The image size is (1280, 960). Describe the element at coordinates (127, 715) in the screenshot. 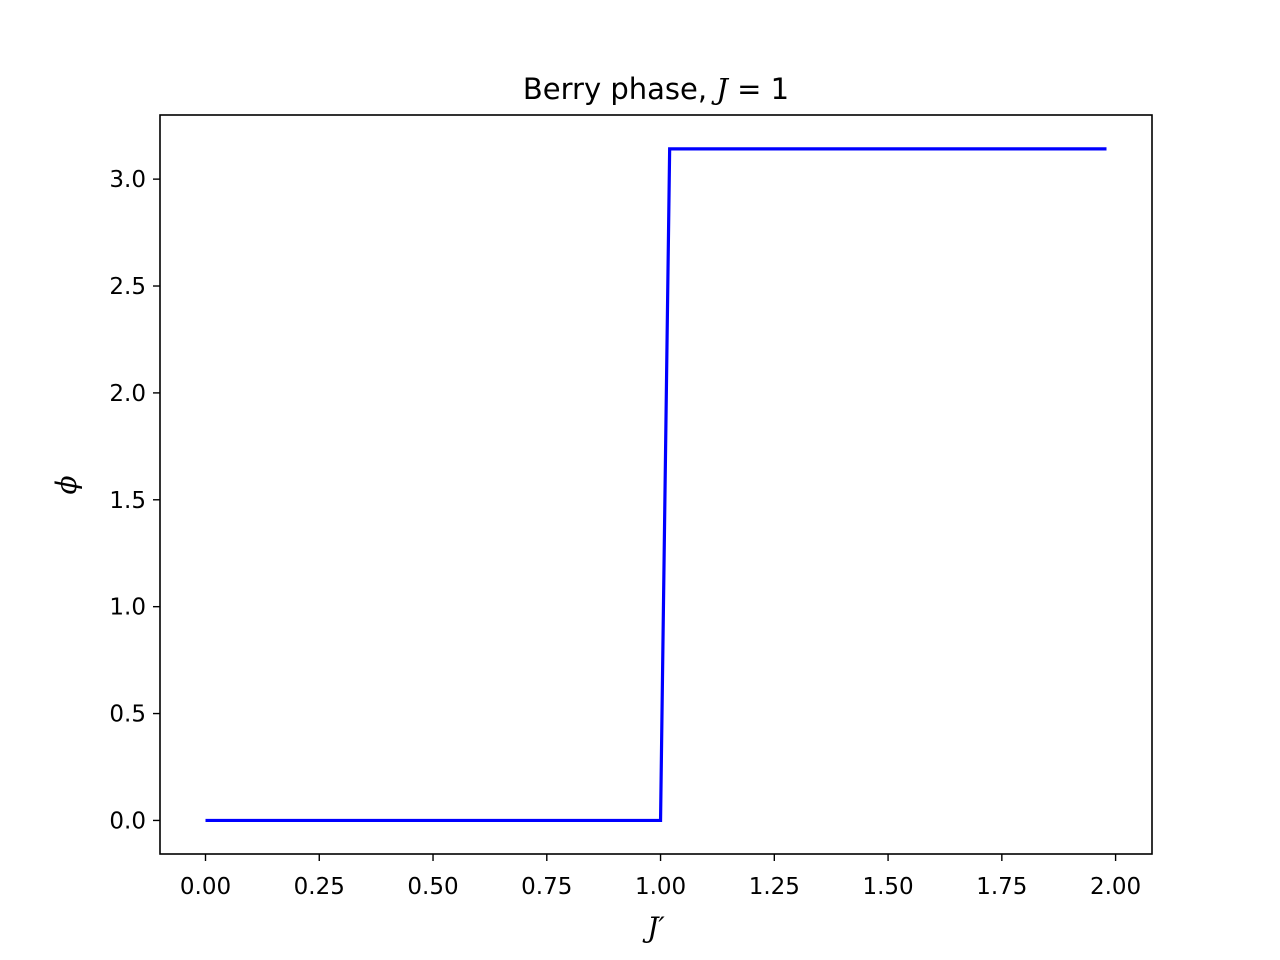

I see `y-tick-label: 0.5` at that location.